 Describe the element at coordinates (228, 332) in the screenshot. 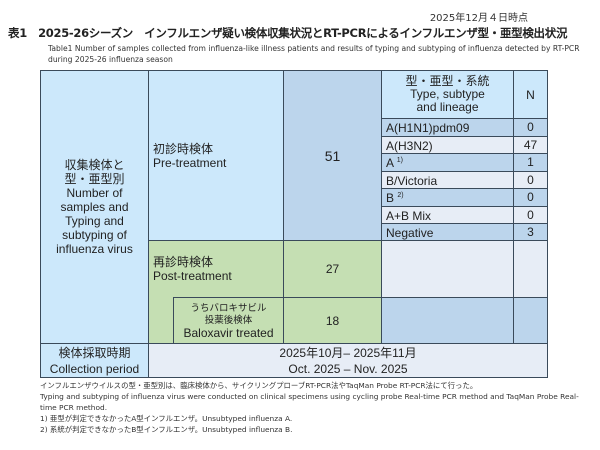

I see `balox-en: Baloxavir treated` at that location.